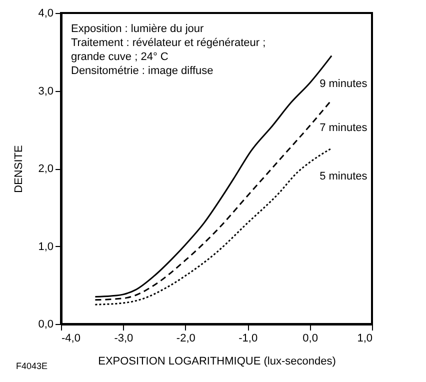  What do you see at coordinates (142, 71) in the screenshot?
I see `annotation: Densitométrie : image diffuse` at bounding box center [142, 71].